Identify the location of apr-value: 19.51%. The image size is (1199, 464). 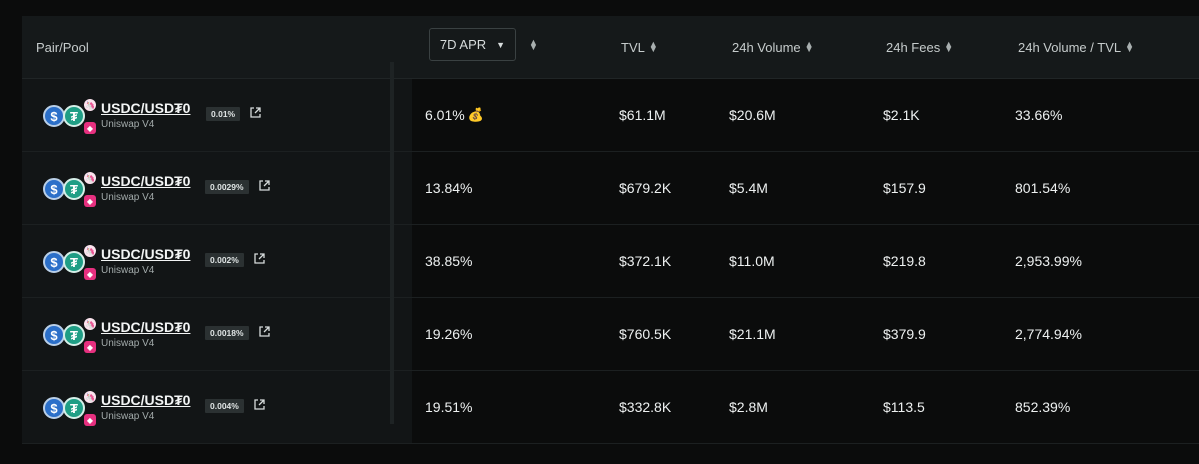
(449, 407).